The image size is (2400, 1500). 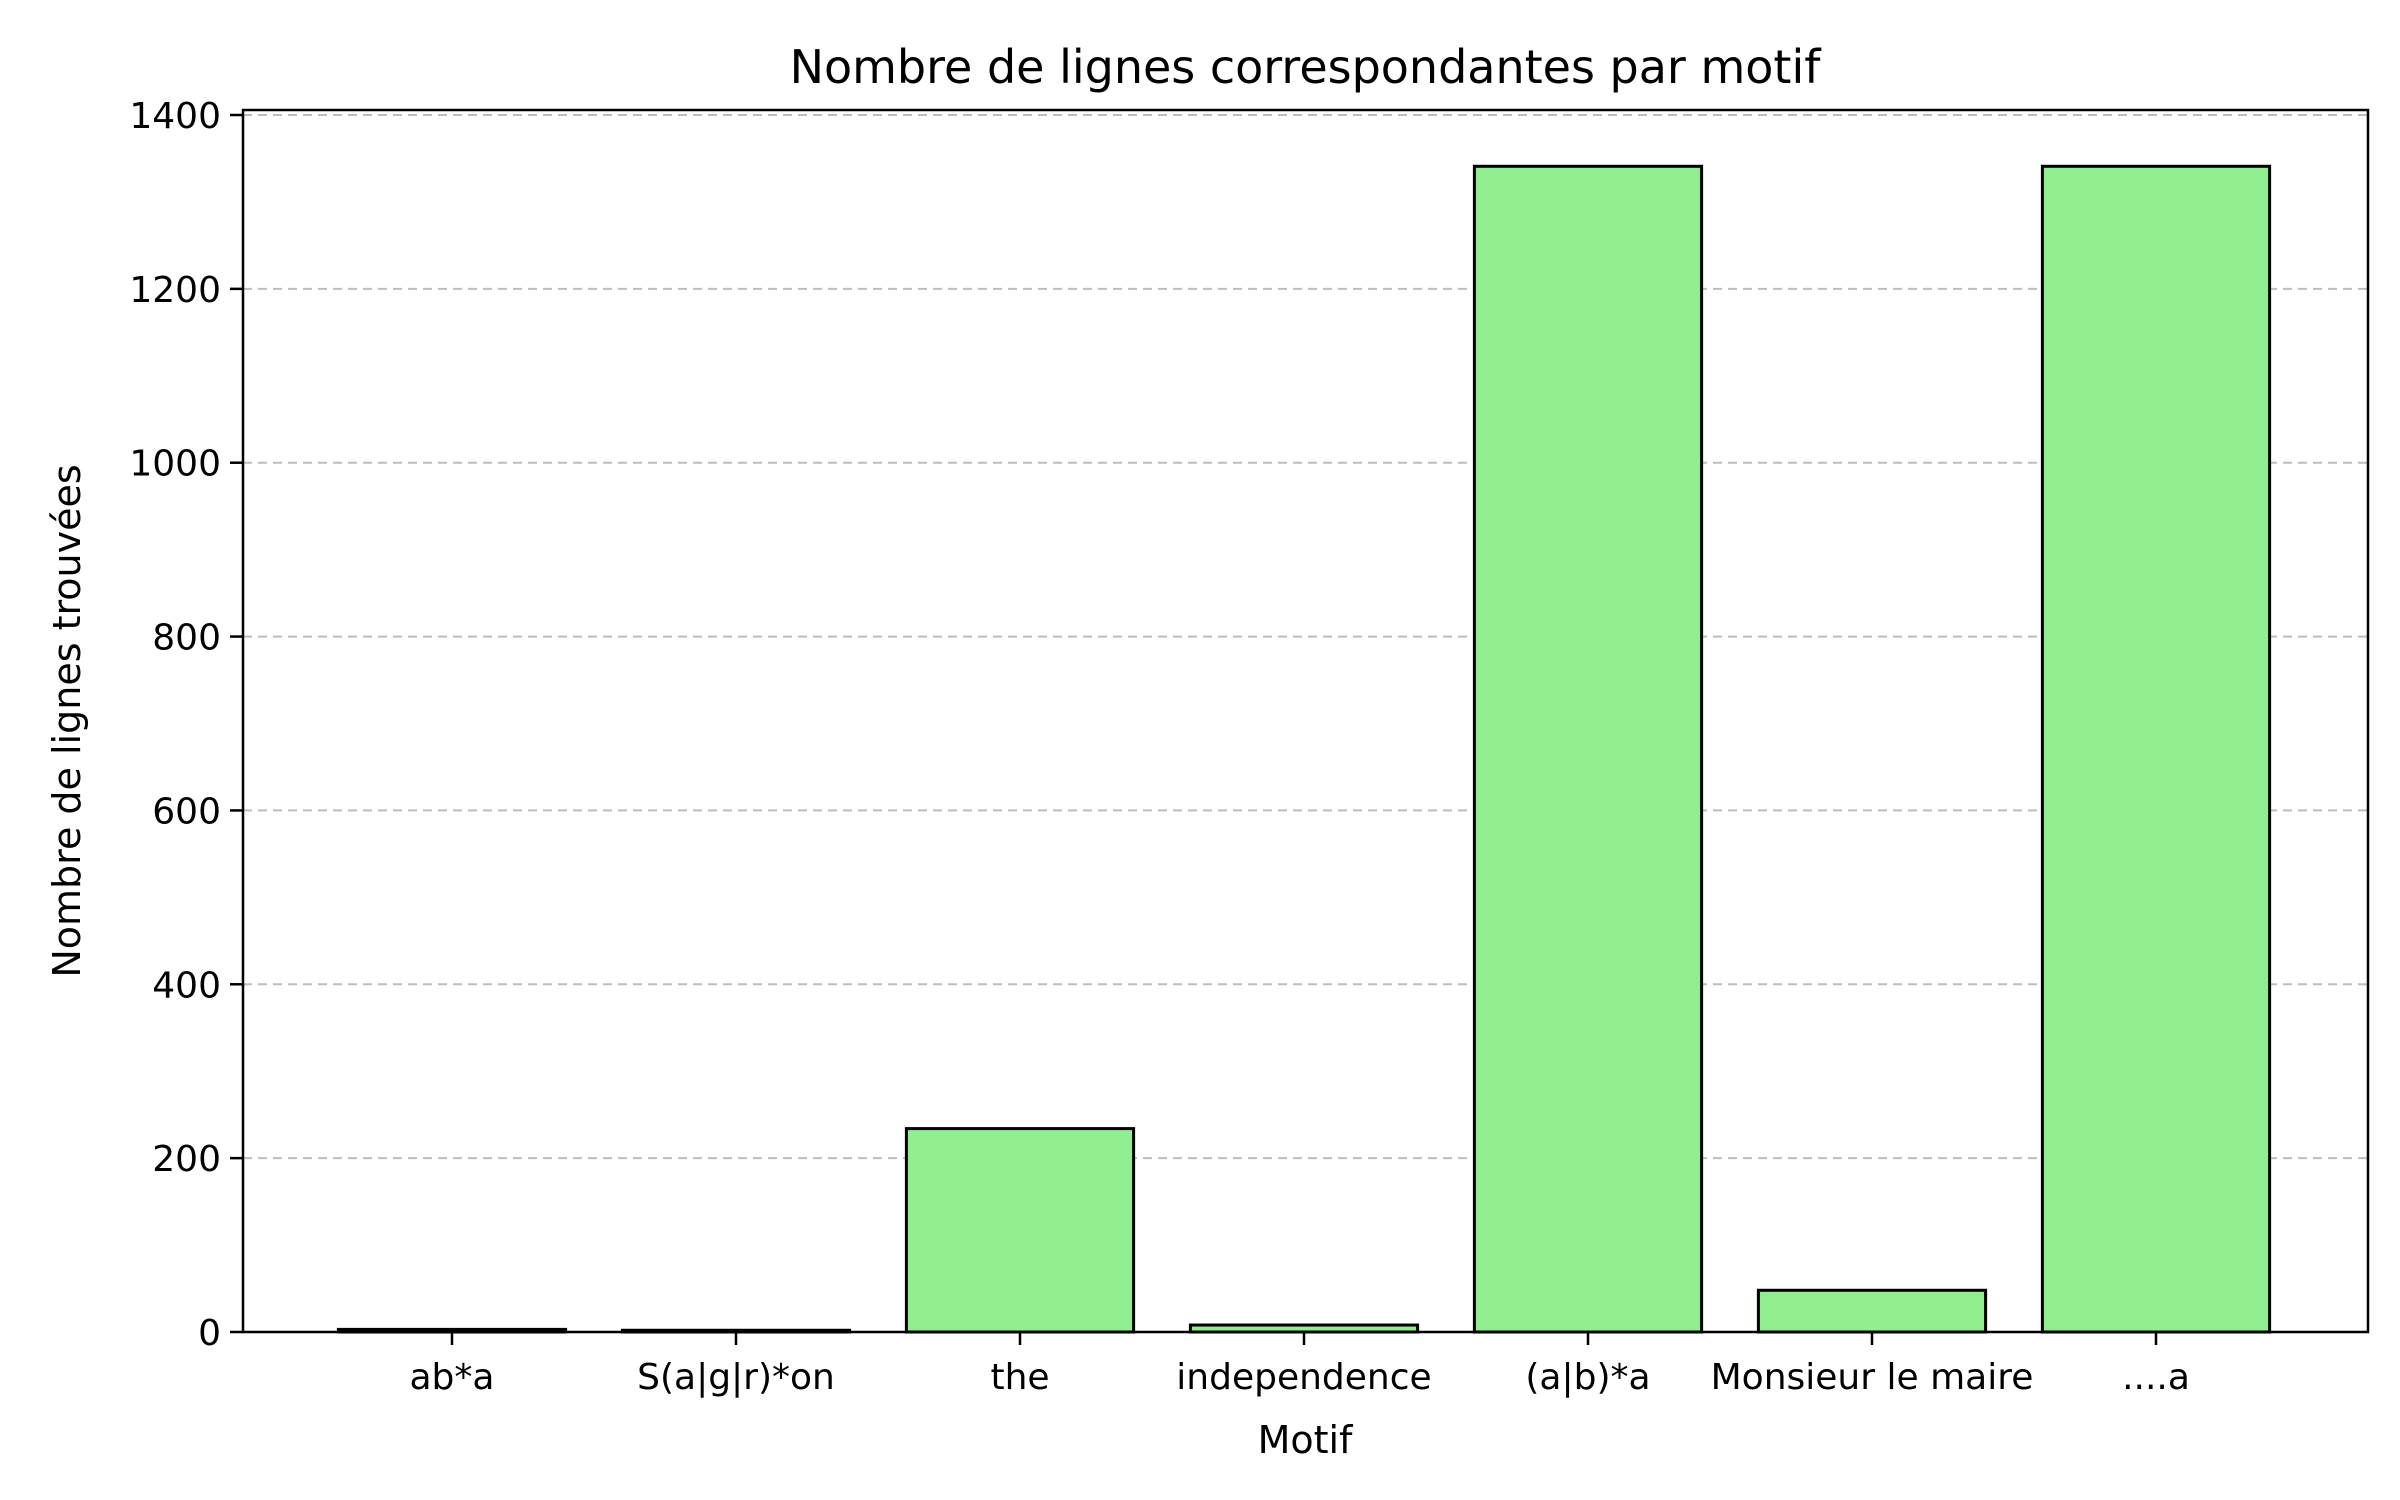 I want to click on x-tick-label-5: Monsieur le maire, so click(x=1872, y=1377).